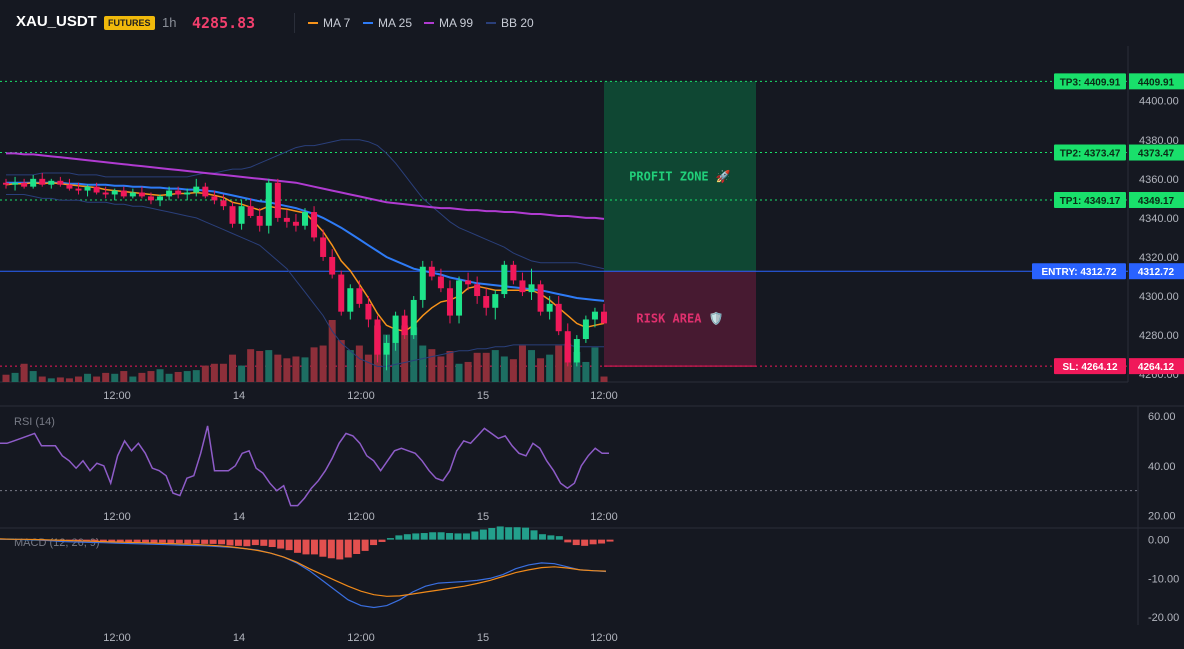 The width and height of the screenshot is (1184, 649). I want to click on macd-signal-line, so click(303, 567).